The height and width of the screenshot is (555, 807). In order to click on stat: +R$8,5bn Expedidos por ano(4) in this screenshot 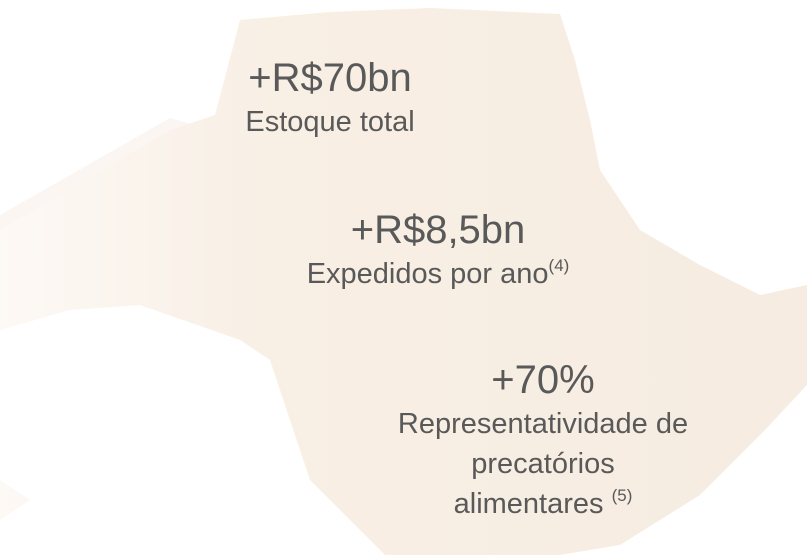, I will do `click(438, 250)`.